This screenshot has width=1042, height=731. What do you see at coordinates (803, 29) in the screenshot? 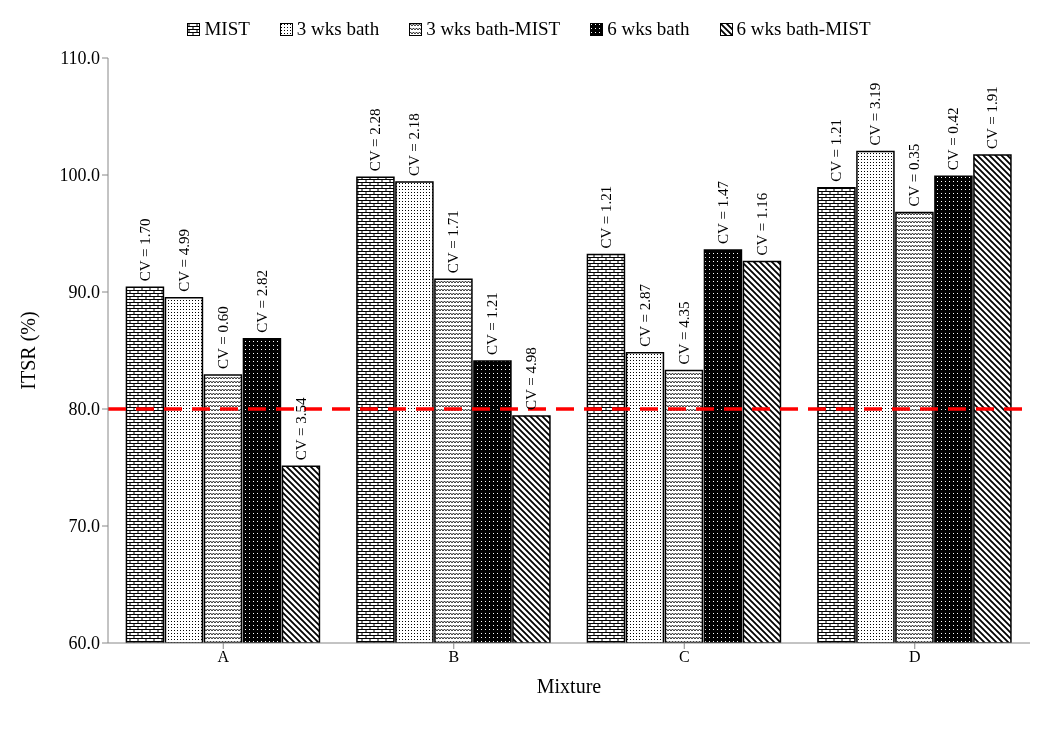
I see `legend-label: 6 wks bath-MIST` at bounding box center [803, 29].